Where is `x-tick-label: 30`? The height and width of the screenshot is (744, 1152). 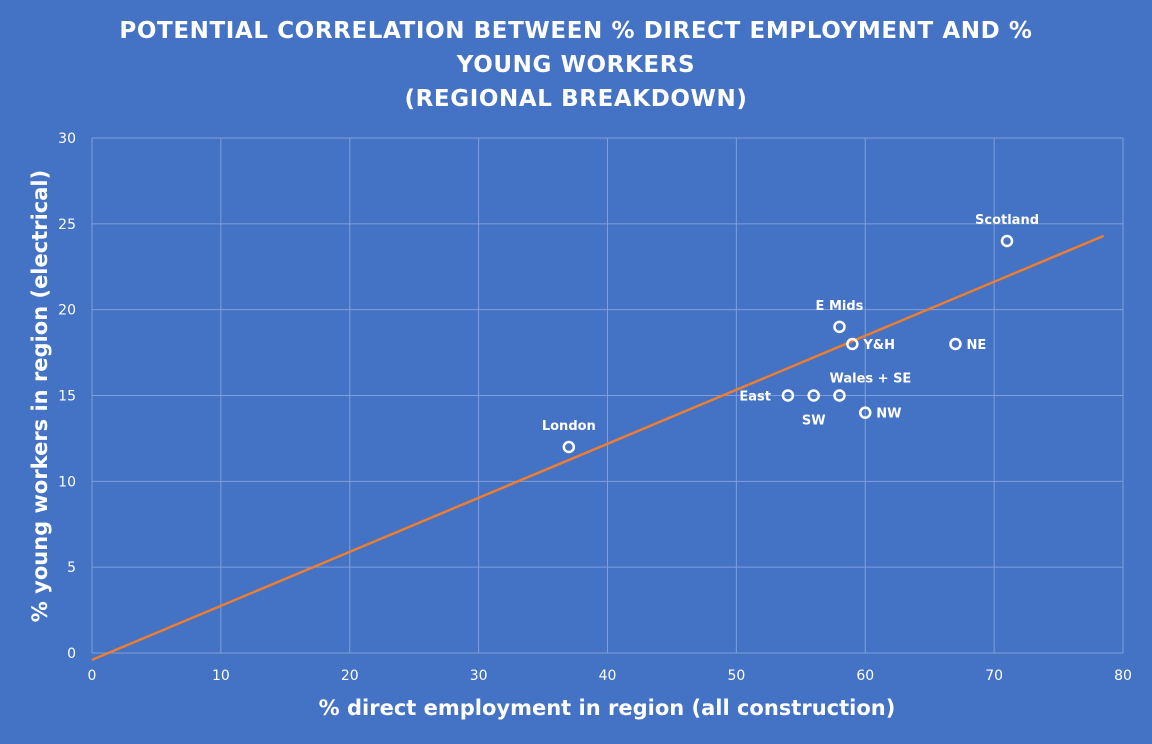
x-tick-label: 30 is located at coordinates (479, 676).